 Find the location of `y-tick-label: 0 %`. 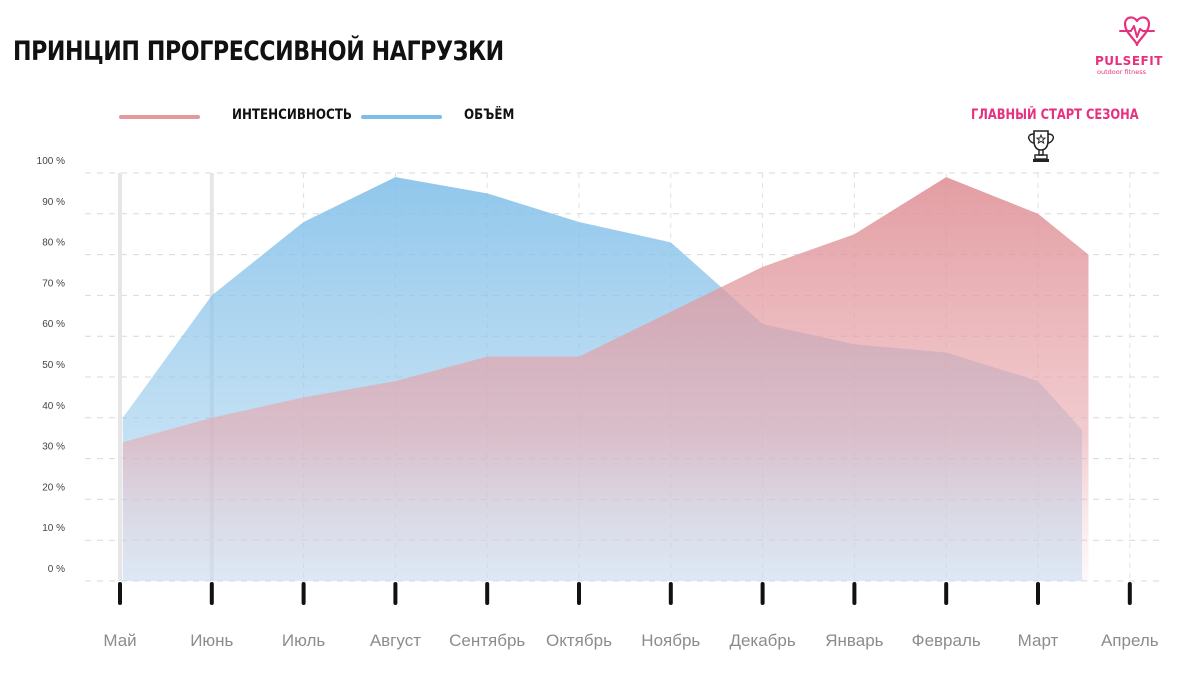

y-tick-label: 0 % is located at coordinates (56, 569).